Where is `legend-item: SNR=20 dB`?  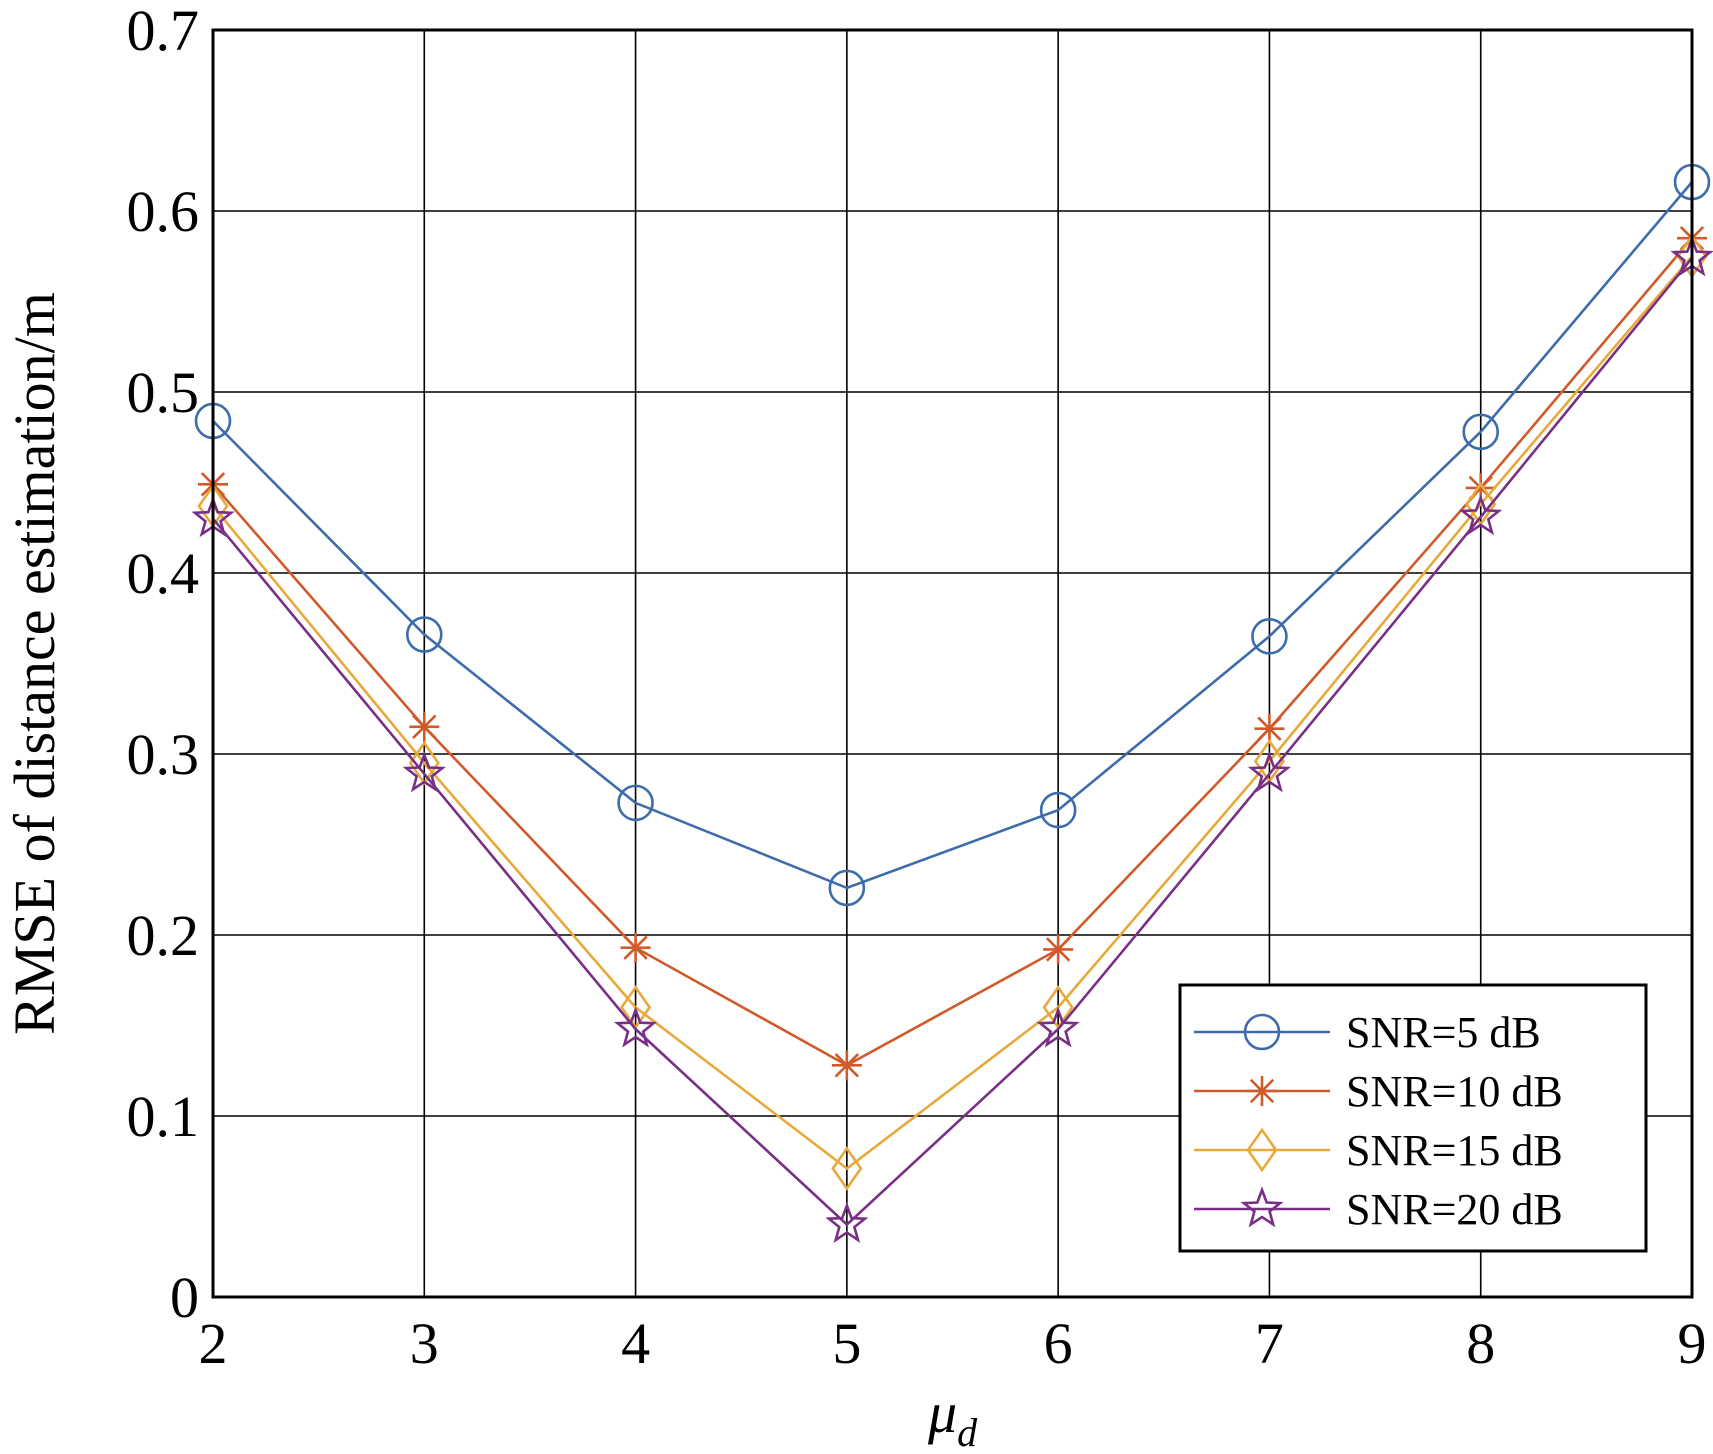
legend-item: SNR=20 dB is located at coordinates (1378, 1209).